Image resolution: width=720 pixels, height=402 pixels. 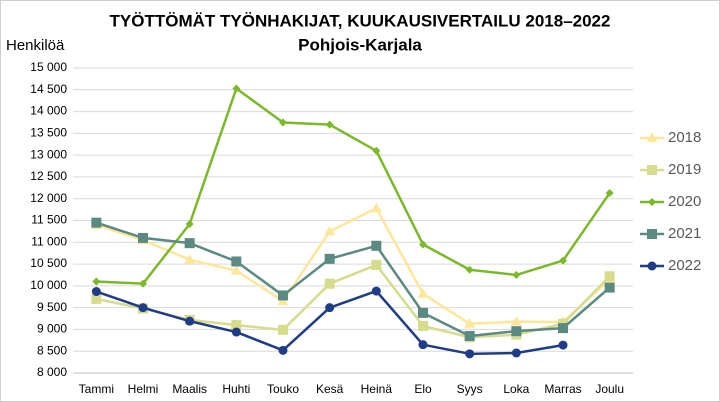 What do you see at coordinates (684, 169) in the screenshot?
I see `legend-label: 2019` at bounding box center [684, 169].